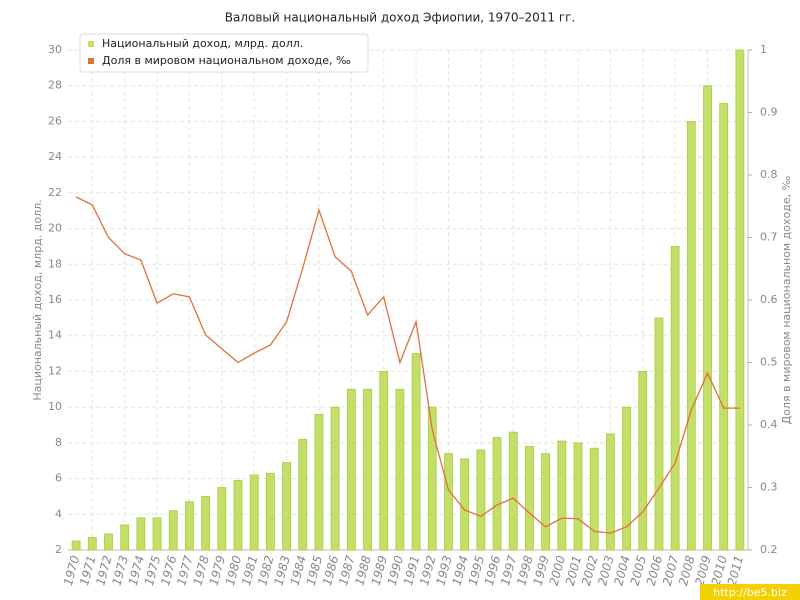  I want to click on watermark: http://be5.biz, so click(750, 592).